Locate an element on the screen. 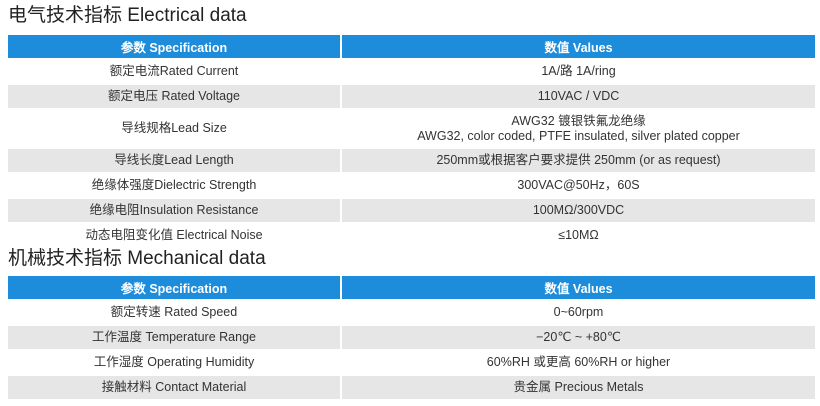 This screenshot has height=406, width=820. mechanical-section-title: 机械技术指标 Mechanical data is located at coordinates (137, 258).